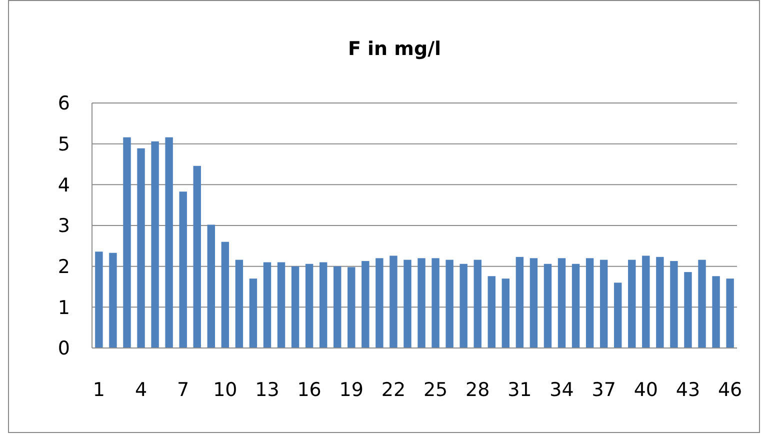  I want to click on x-tick-label: 34, so click(562, 390).